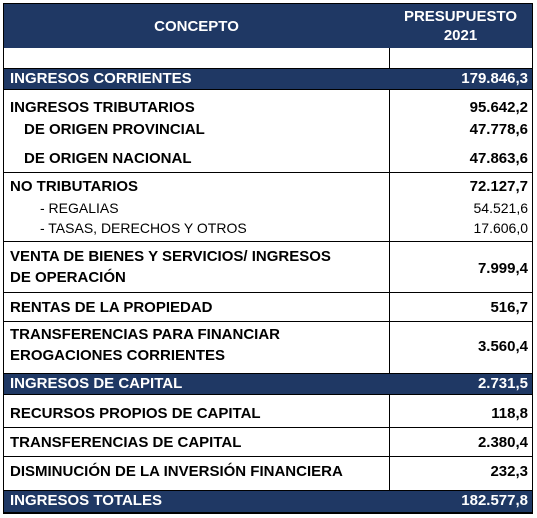  What do you see at coordinates (108, 158) in the screenshot?
I see `row-label: DE ORIGEN NACIONAL` at bounding box center [108, 158].